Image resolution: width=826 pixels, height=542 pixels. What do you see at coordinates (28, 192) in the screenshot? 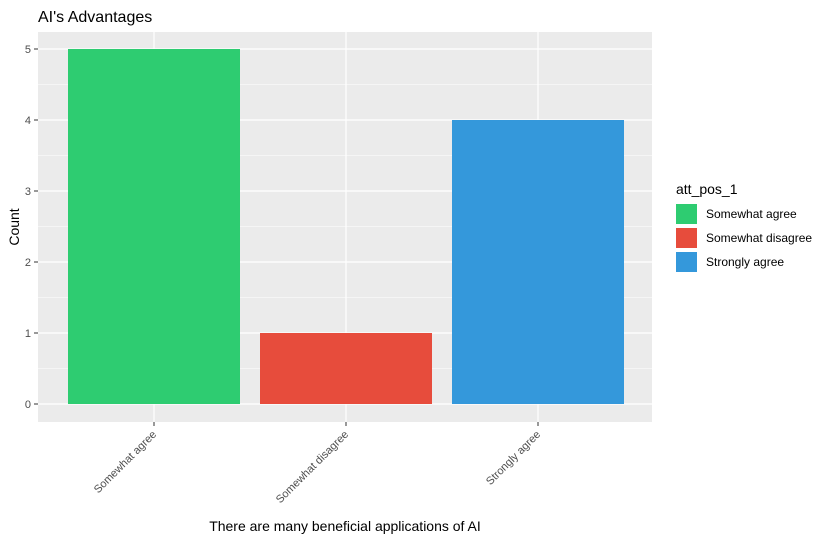
I see `y-tick-label: 3` at bounding box center [28, 192].